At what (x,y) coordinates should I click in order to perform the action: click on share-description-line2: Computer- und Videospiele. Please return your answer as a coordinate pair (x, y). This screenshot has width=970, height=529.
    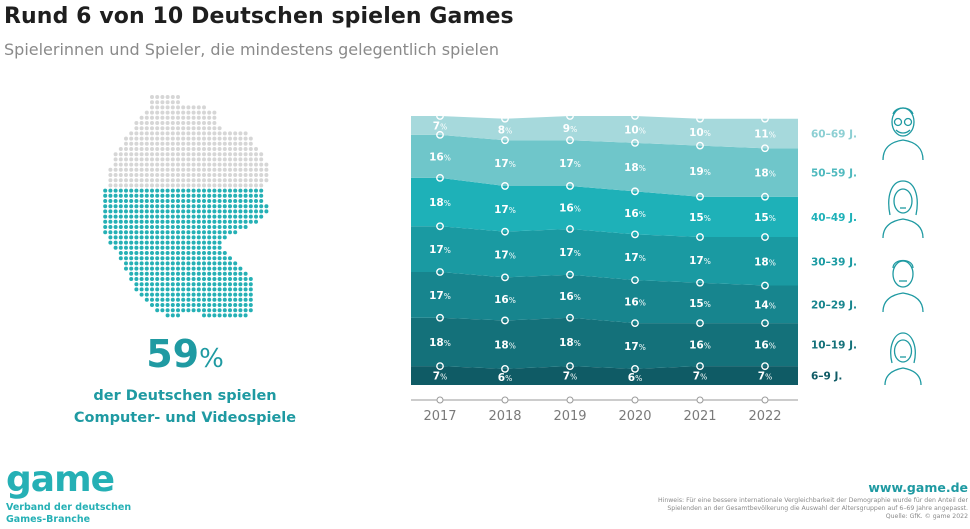
    Looking at the image, I should click on (185, 418).